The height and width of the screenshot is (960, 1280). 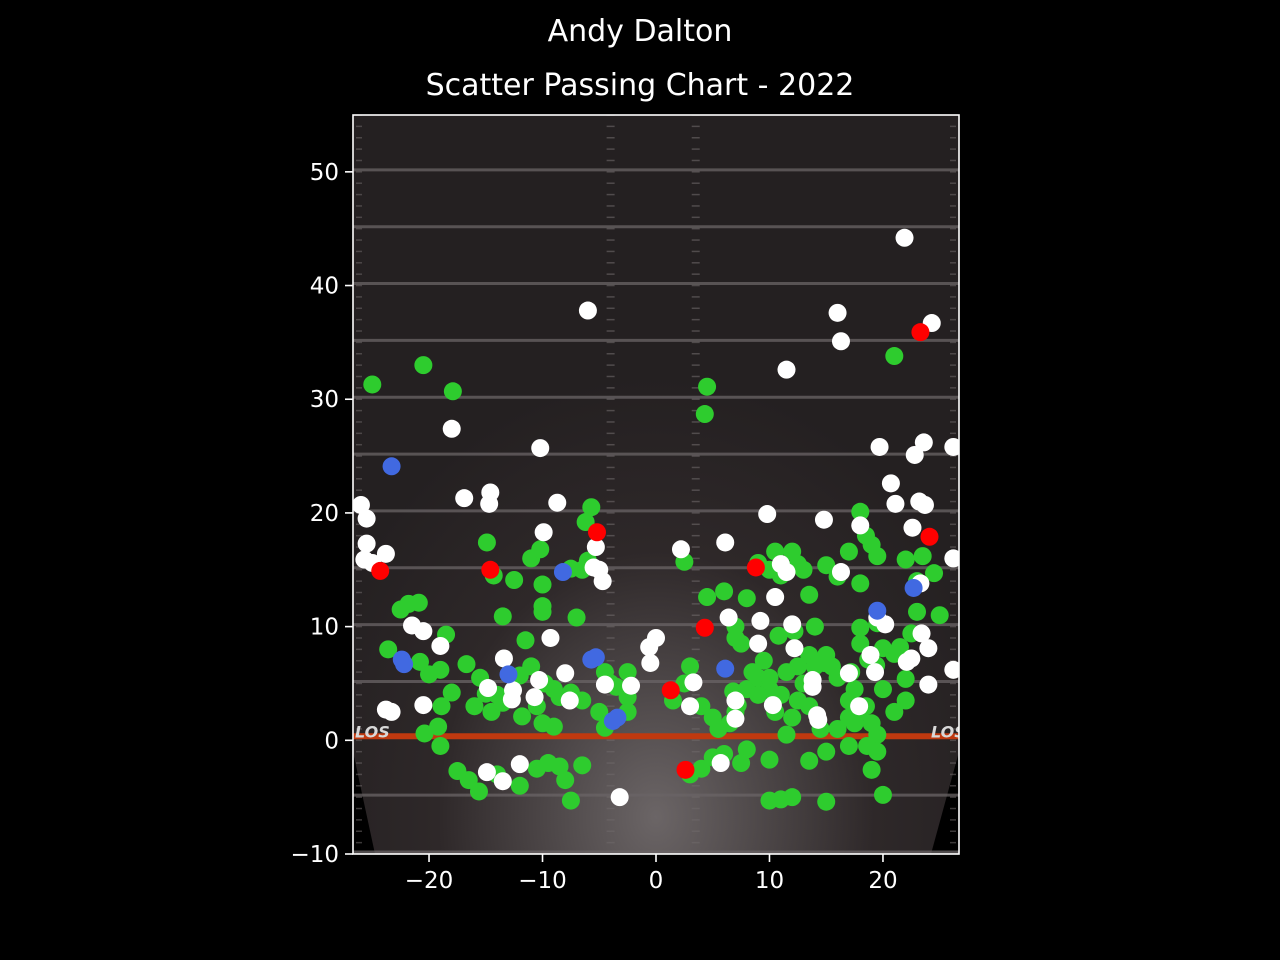 What do you see at coordinates (331, 741) in the screenshot?
I see `y-tick-label: 0` at bounding box center [331, 741].